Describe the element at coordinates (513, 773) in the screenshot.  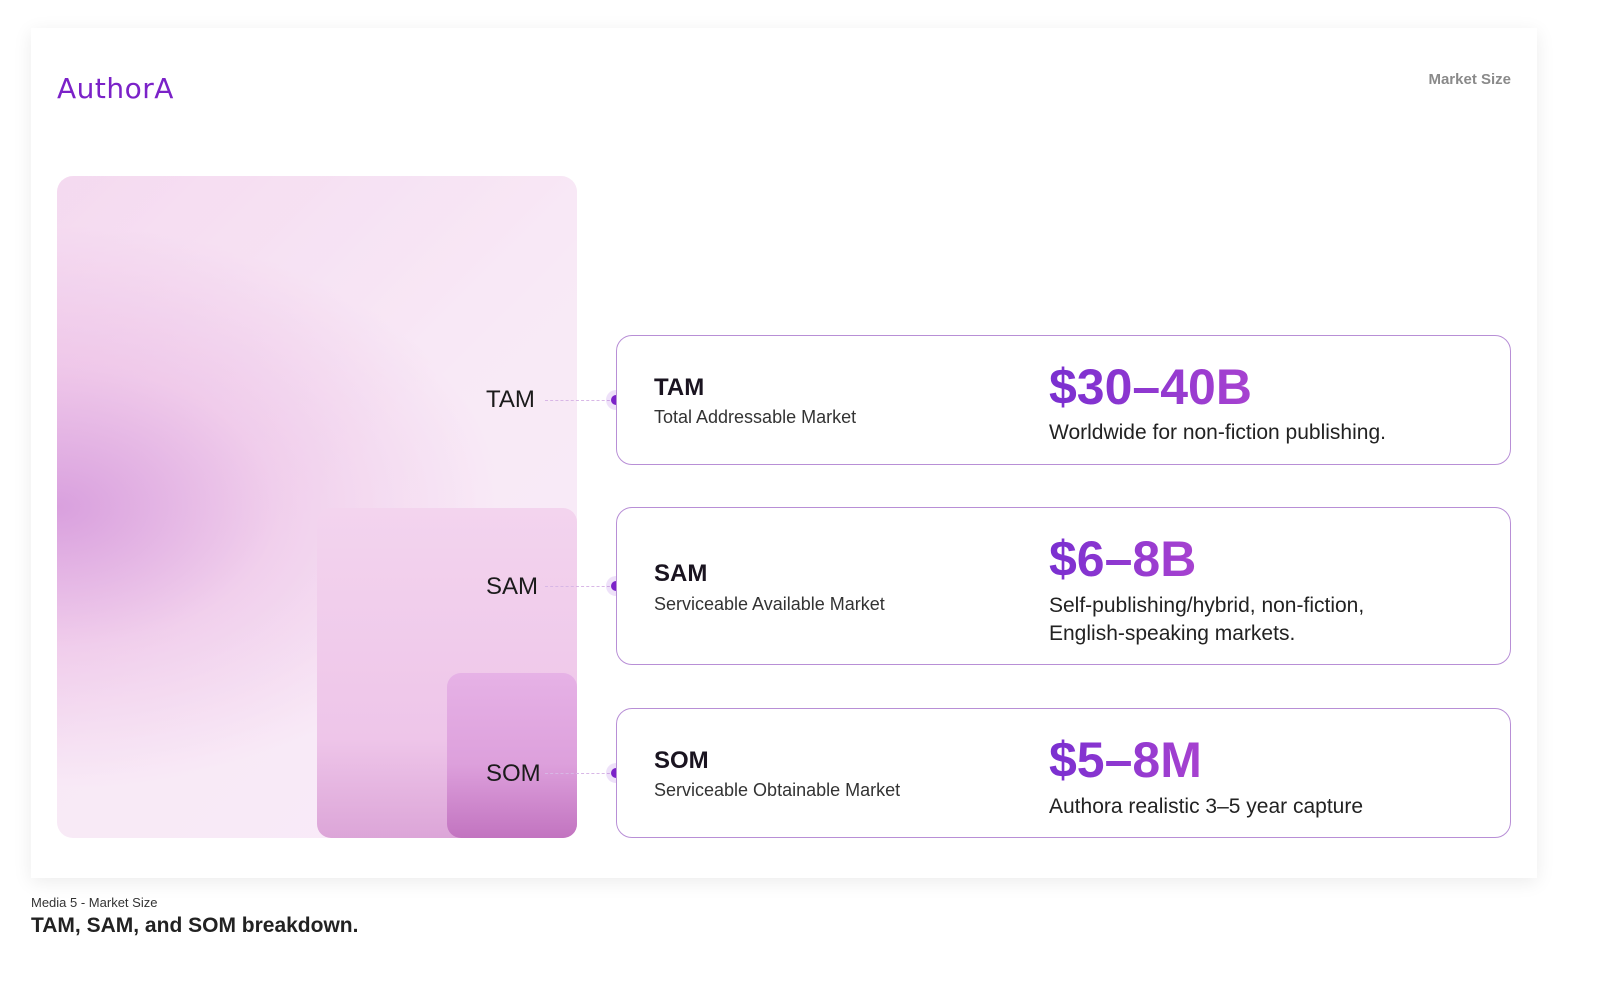
I see `som-label: SOM` at that location.